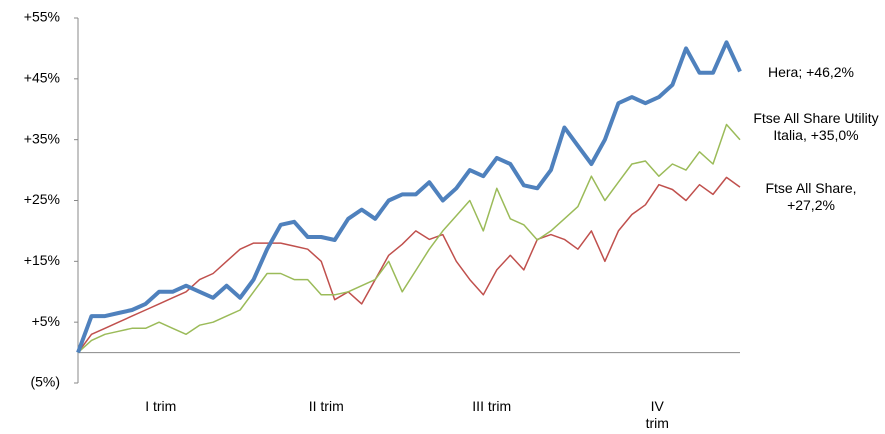 The image size is (885, 434). Describe the element at coordinates (326, 406) in the screenshot. I see `x-tick-label: II trim` at that location.